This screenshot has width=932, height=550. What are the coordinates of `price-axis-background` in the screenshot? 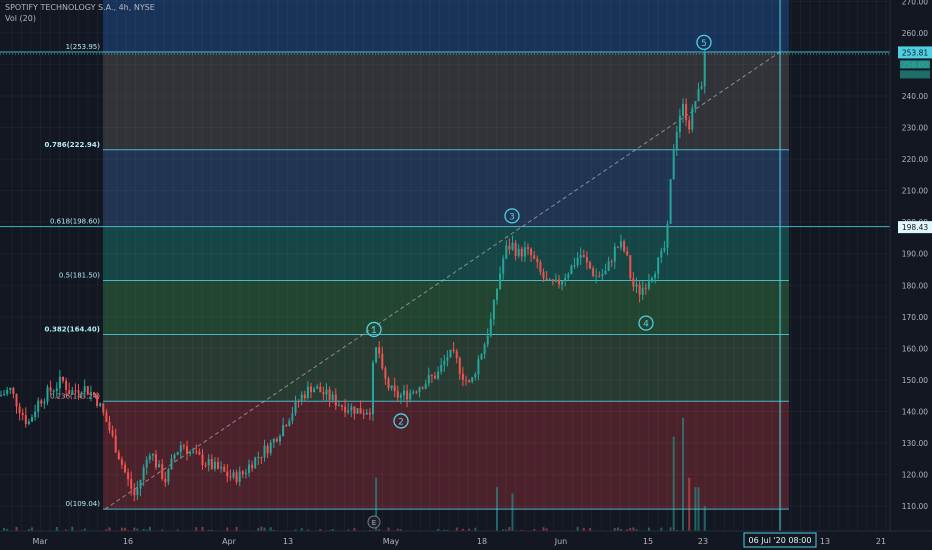 It's located at (911, 275).